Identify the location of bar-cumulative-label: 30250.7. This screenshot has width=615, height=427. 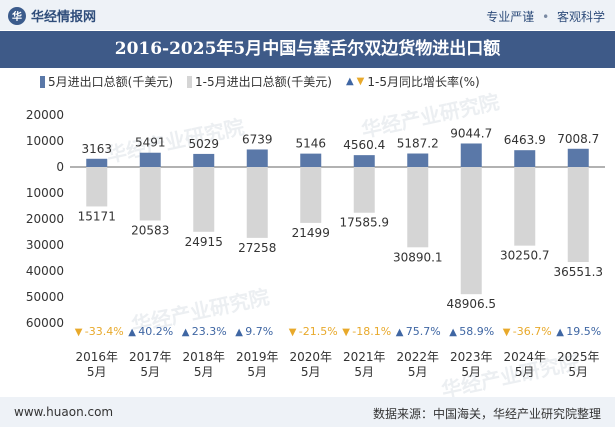
(525, 256).